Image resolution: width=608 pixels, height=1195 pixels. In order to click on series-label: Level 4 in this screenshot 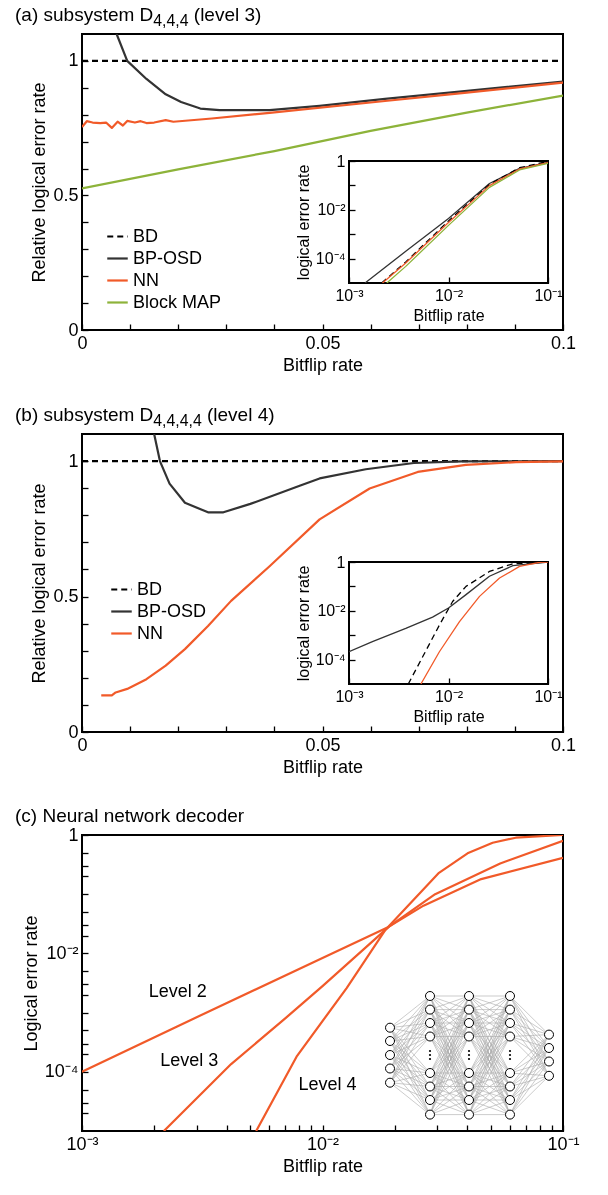, I will do `click(327, 1083)`.